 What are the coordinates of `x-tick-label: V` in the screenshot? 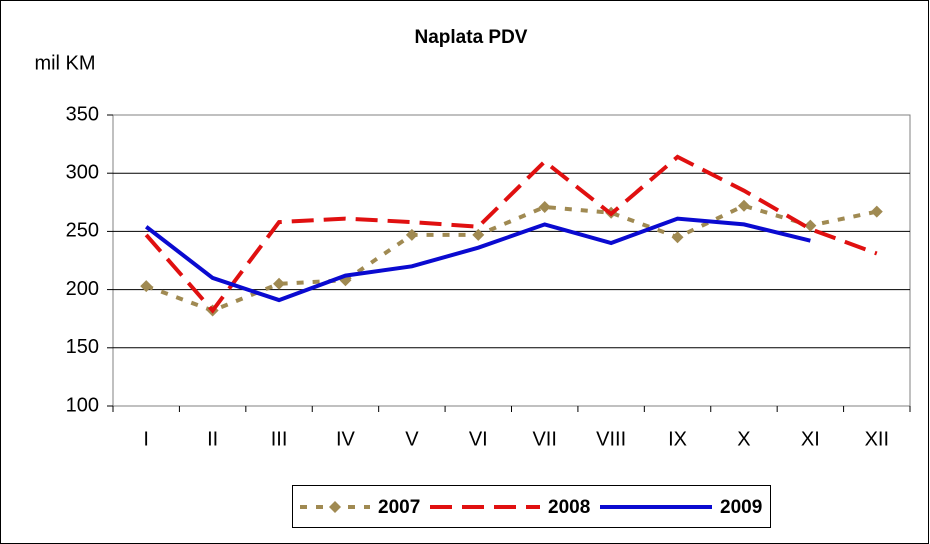 It's located at (412, 439).